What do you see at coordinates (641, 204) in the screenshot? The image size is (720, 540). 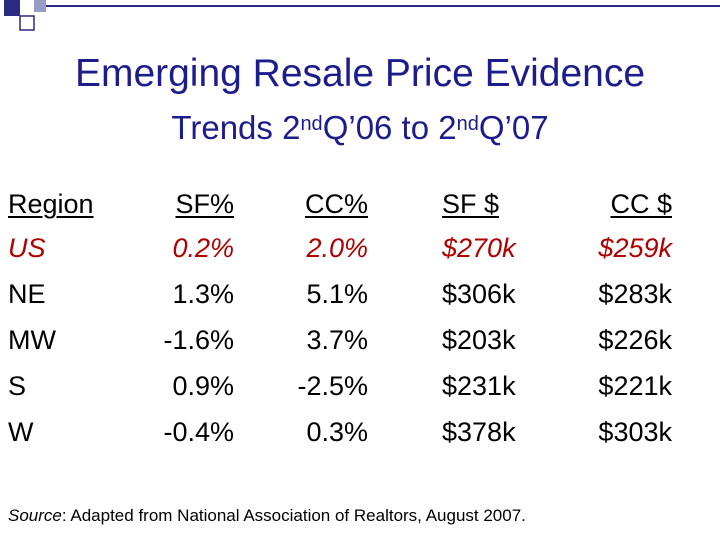 I see `header-cc-price: CC $` at bounding box center [641, 204].